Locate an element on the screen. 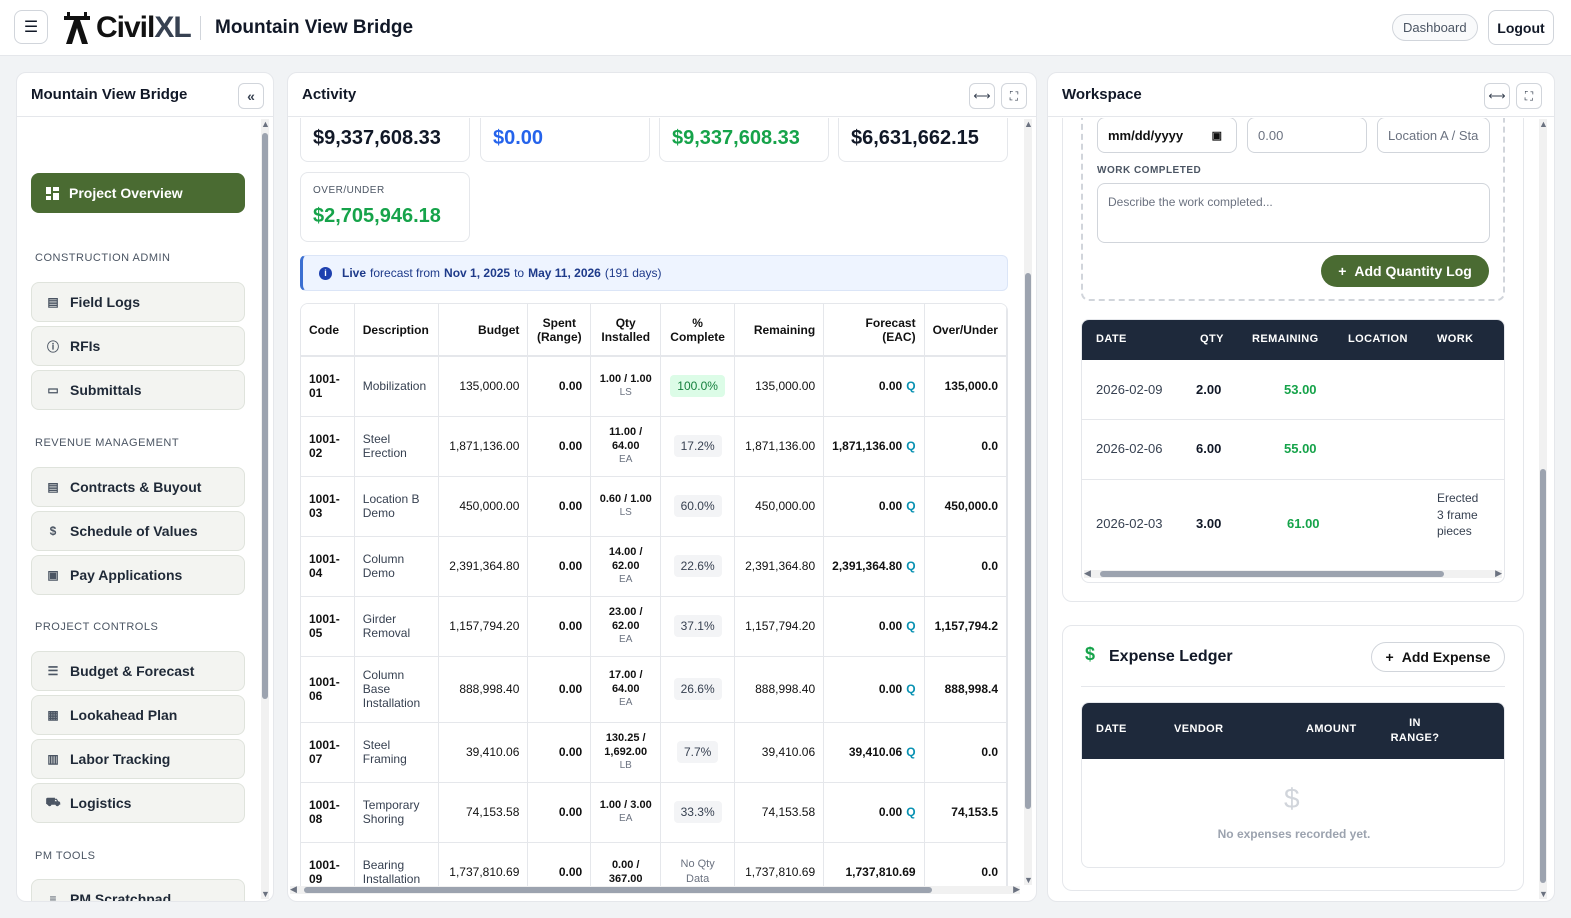  add-quantity-log-label: Add Quantity Log is located at coordinates (1413, 271).